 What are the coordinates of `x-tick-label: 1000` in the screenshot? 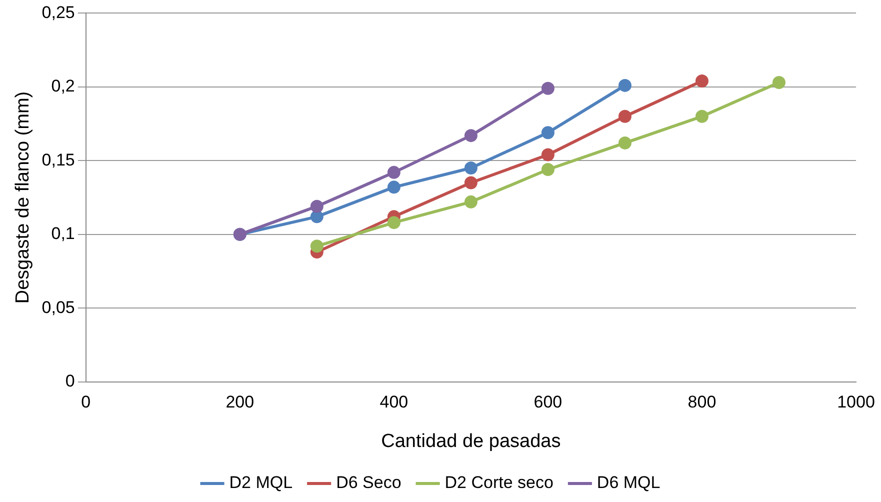 It's located at (856, 402).